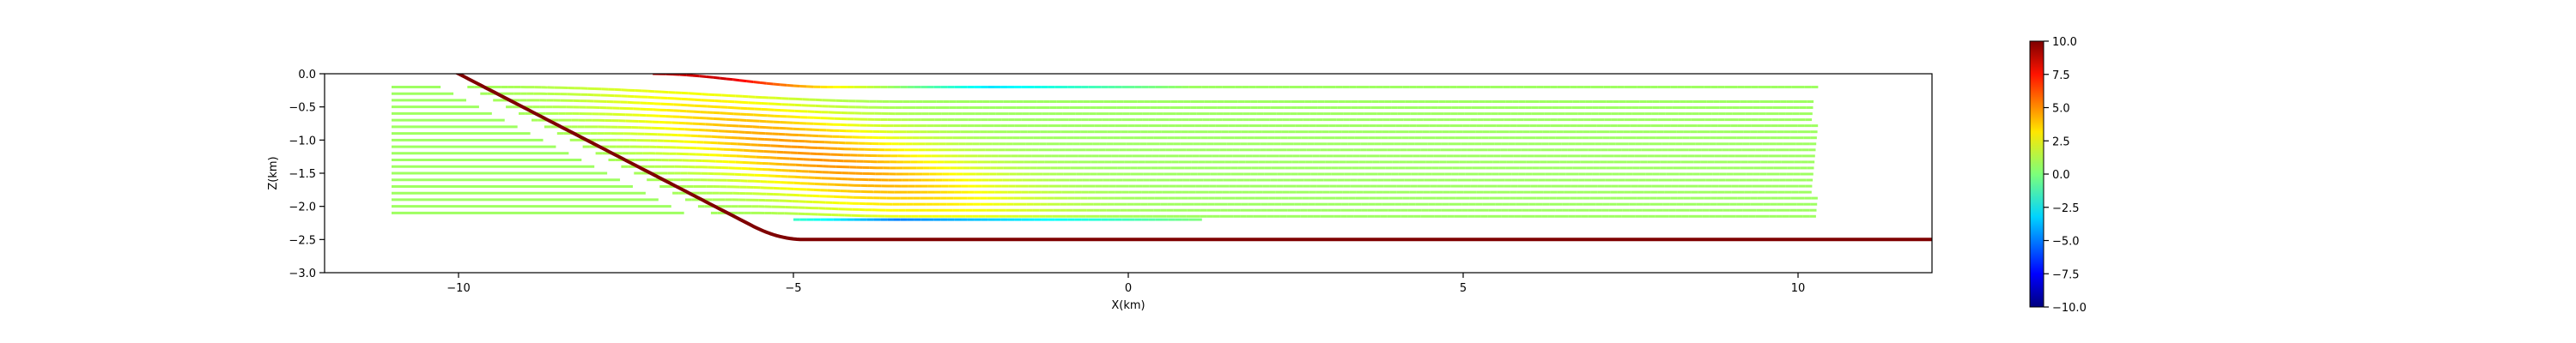  What do you see at coordinates (2064, 43) in the screenshot?
I see `colorbar-tick-label: 10.0` at bounding box center [2064, 43].